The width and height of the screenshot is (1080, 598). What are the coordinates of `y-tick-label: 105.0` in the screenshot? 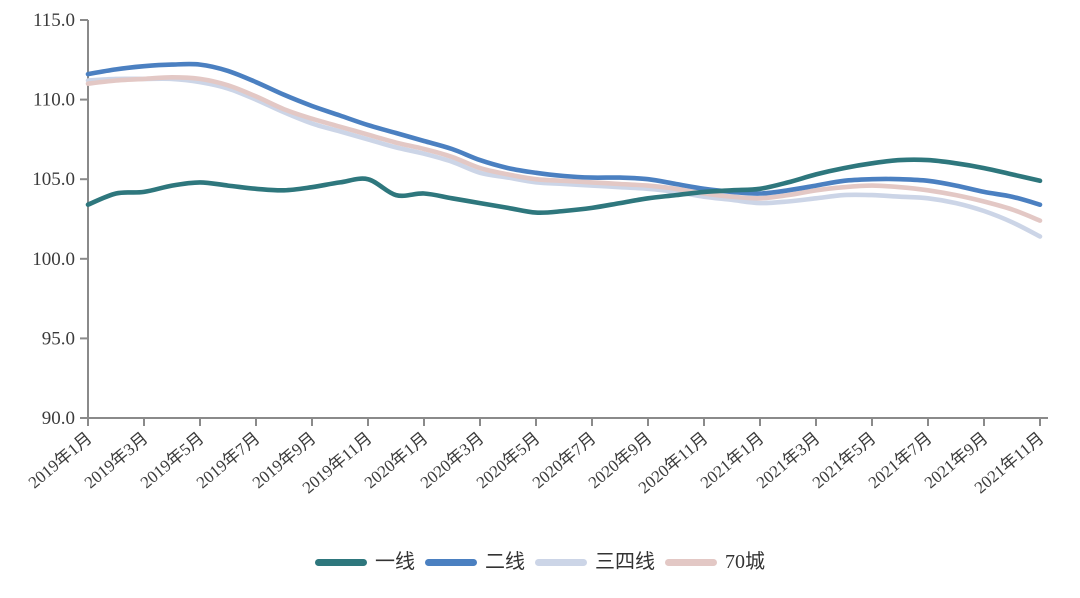 It's located at (53, 179).